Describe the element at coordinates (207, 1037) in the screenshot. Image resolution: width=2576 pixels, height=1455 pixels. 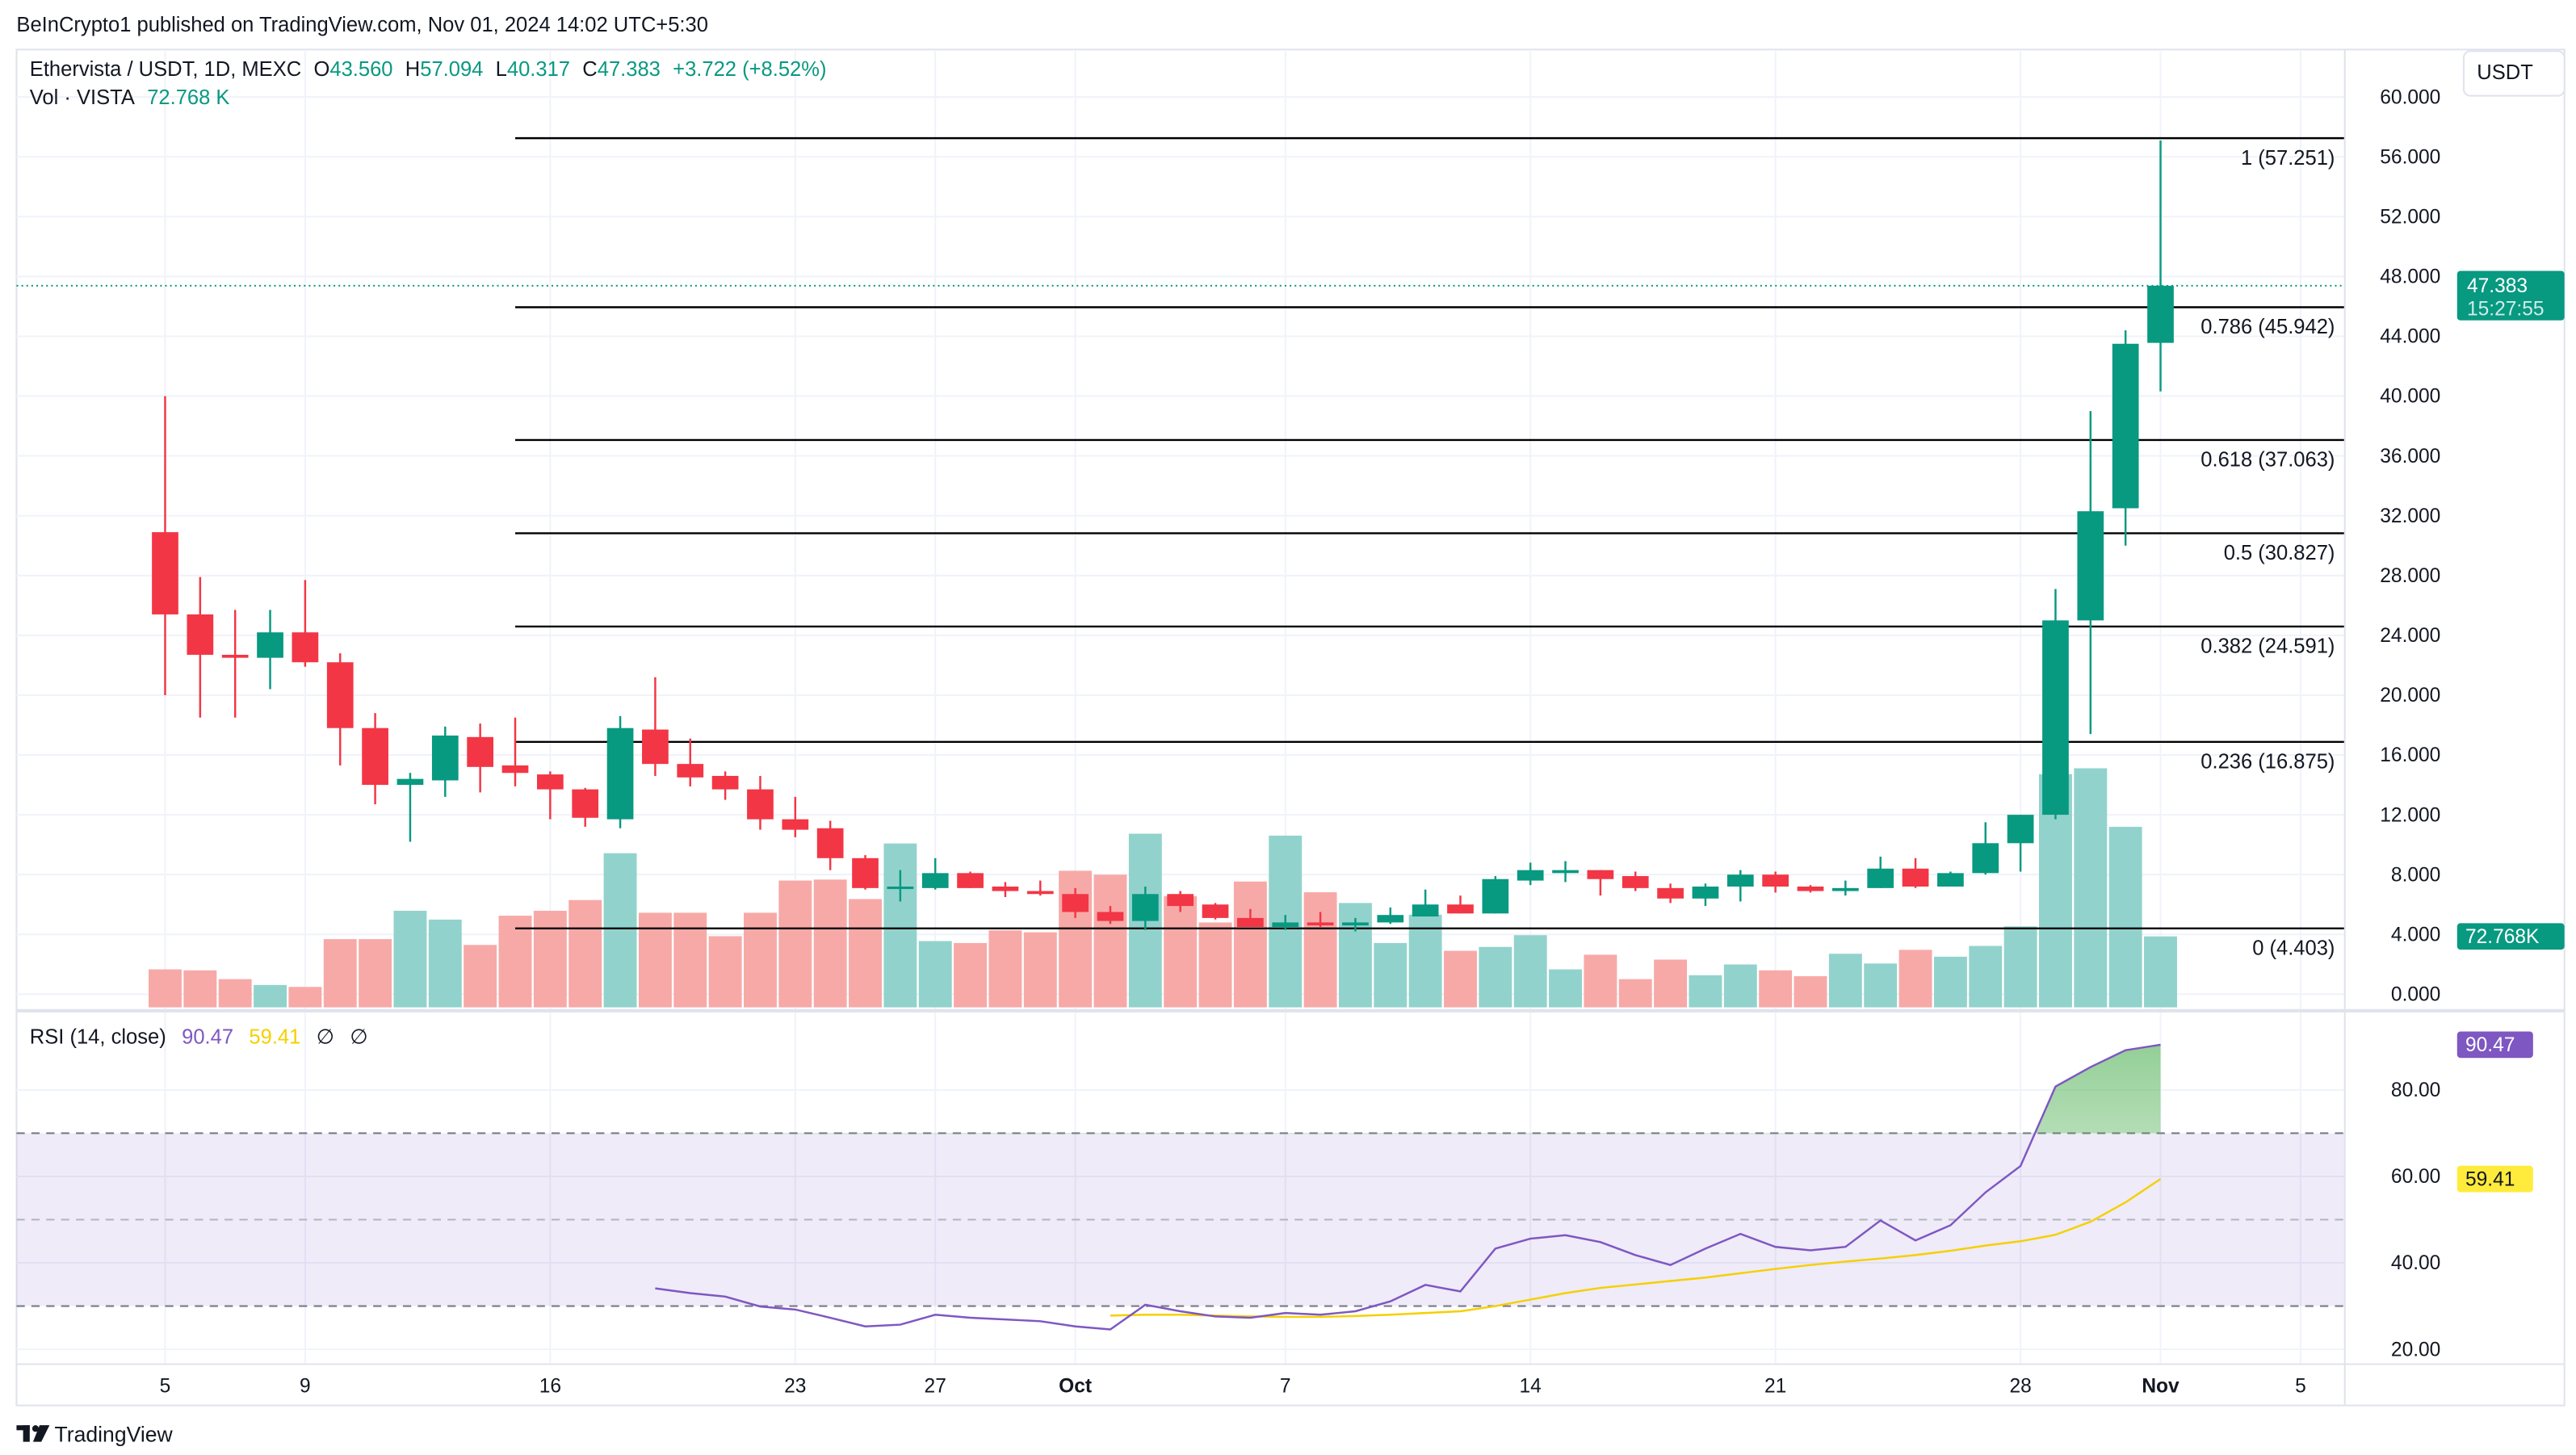
I see `rsi-value: 90.47` at that location.